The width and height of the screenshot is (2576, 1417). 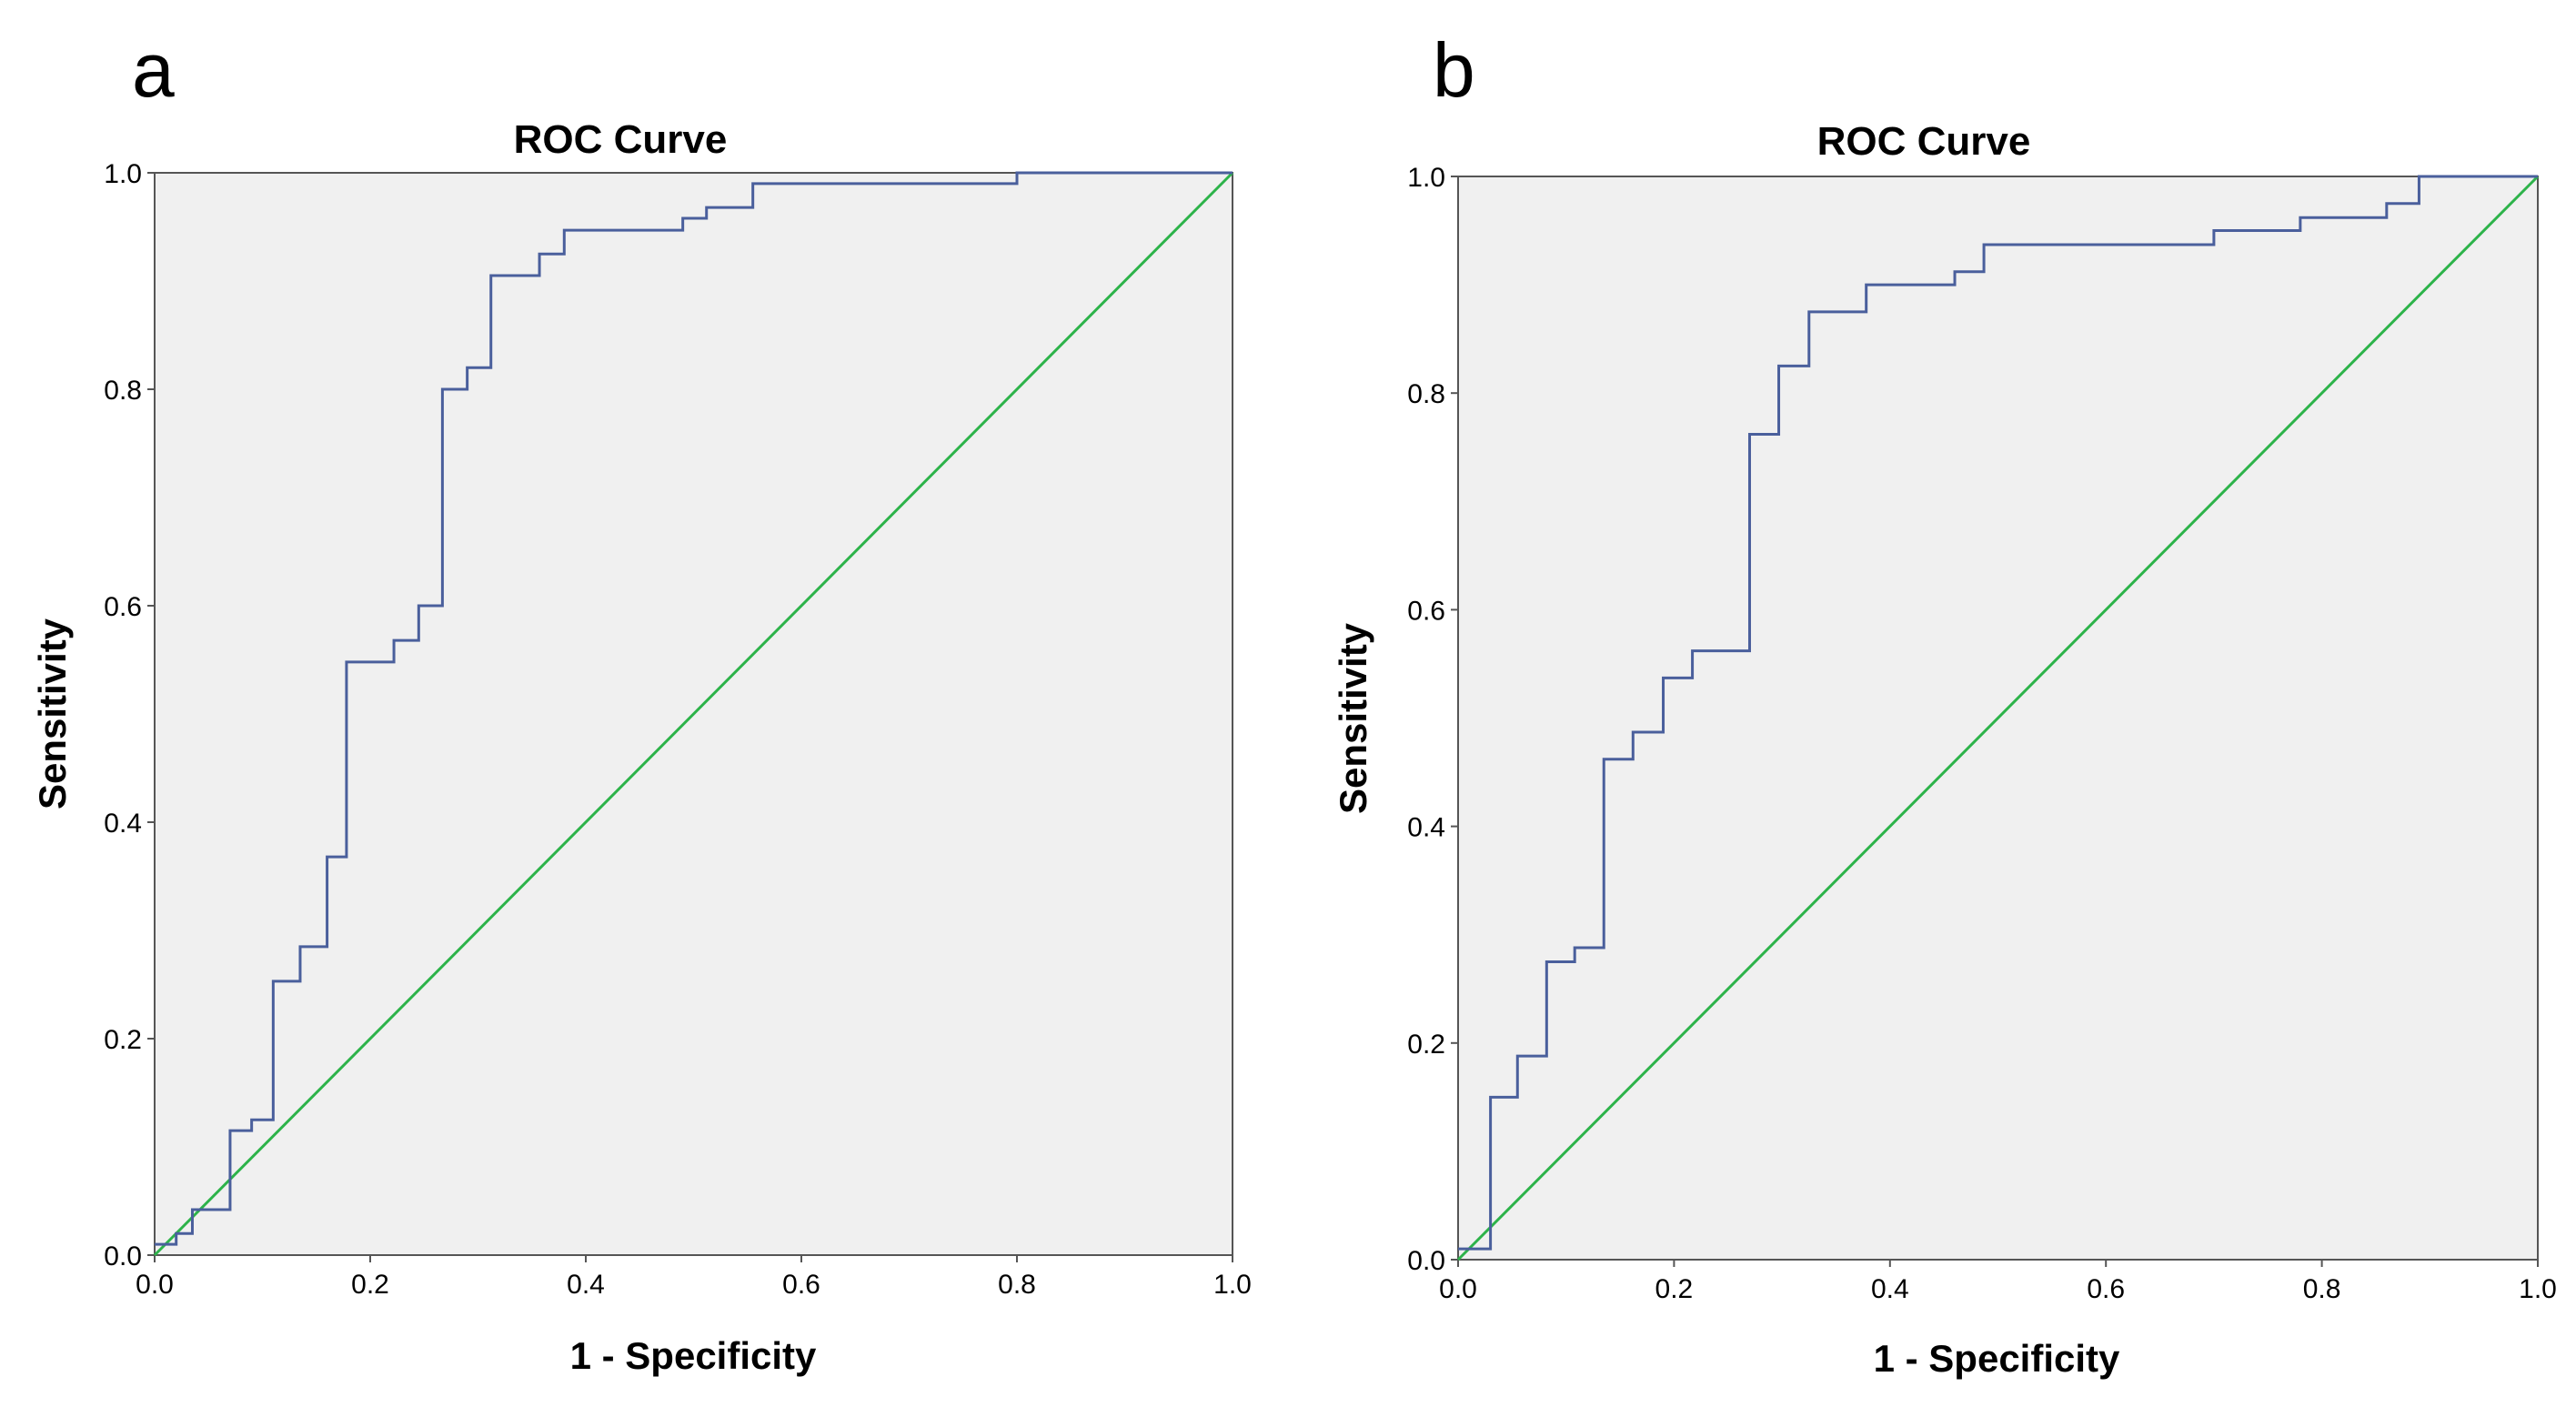 I want to click on y-axis-label-a: Sensitivity, so click(x=52, y=713).